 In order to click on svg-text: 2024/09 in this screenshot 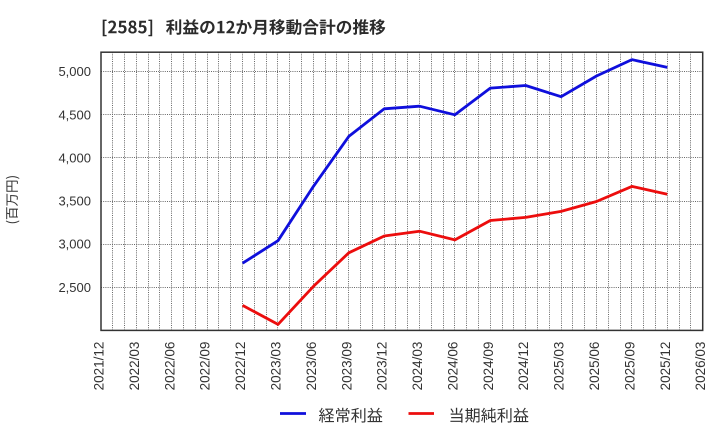, I will do `click(488, 366)`.